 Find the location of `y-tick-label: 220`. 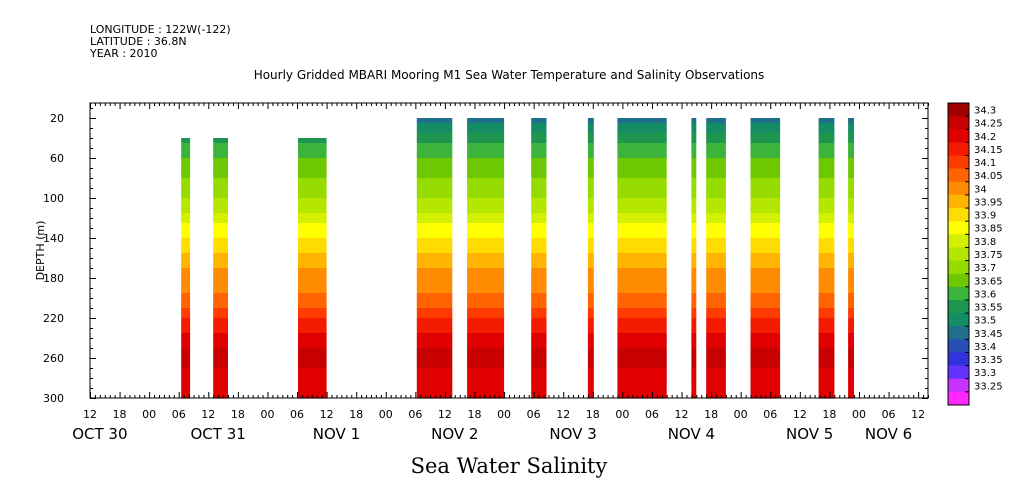

y-tick-label: 220 is located at coordinates (53, 318).